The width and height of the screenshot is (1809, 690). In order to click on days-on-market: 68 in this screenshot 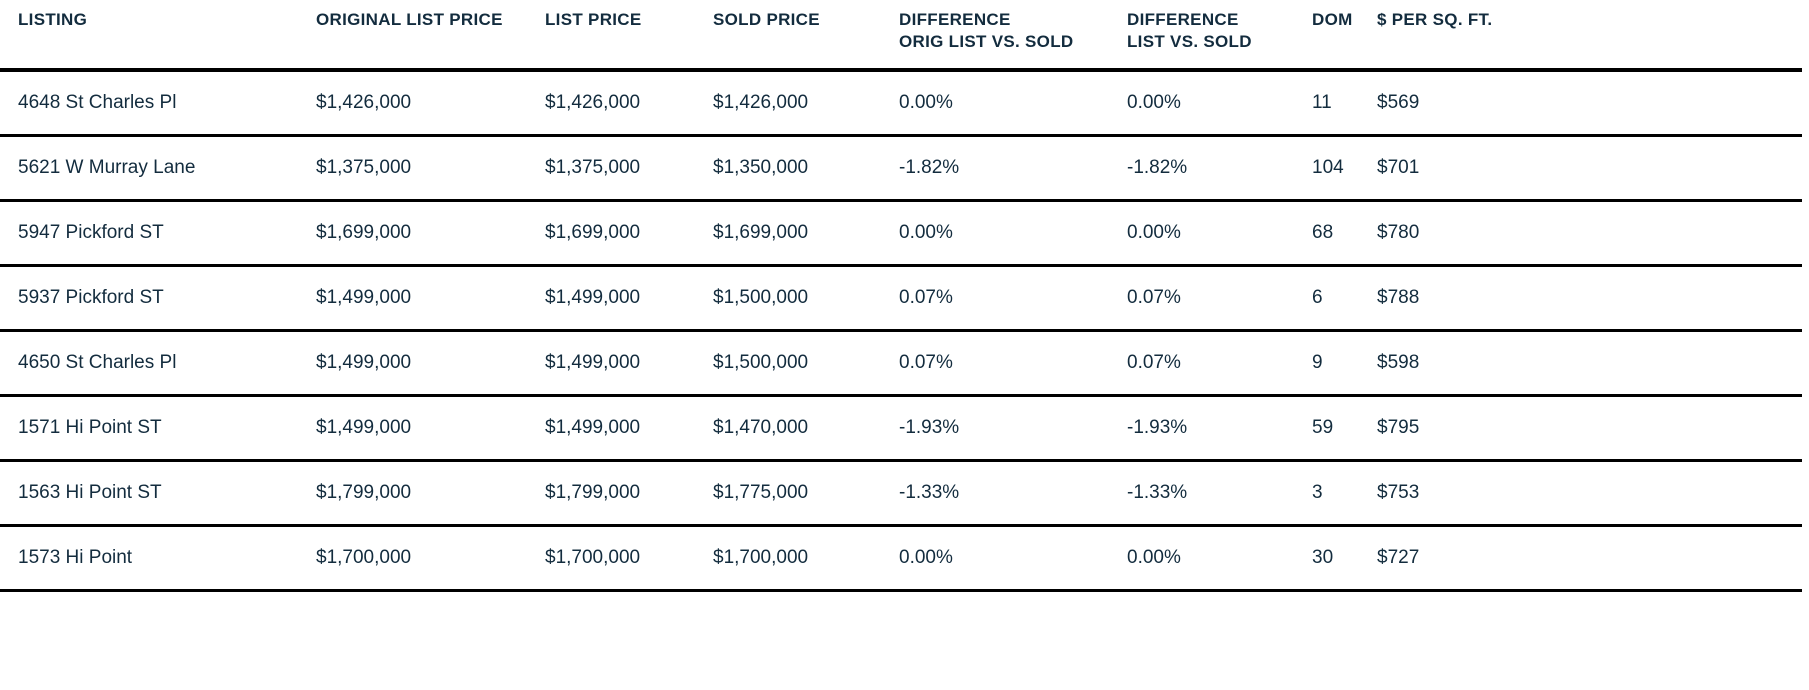, I will do `click(1344, 233)`.